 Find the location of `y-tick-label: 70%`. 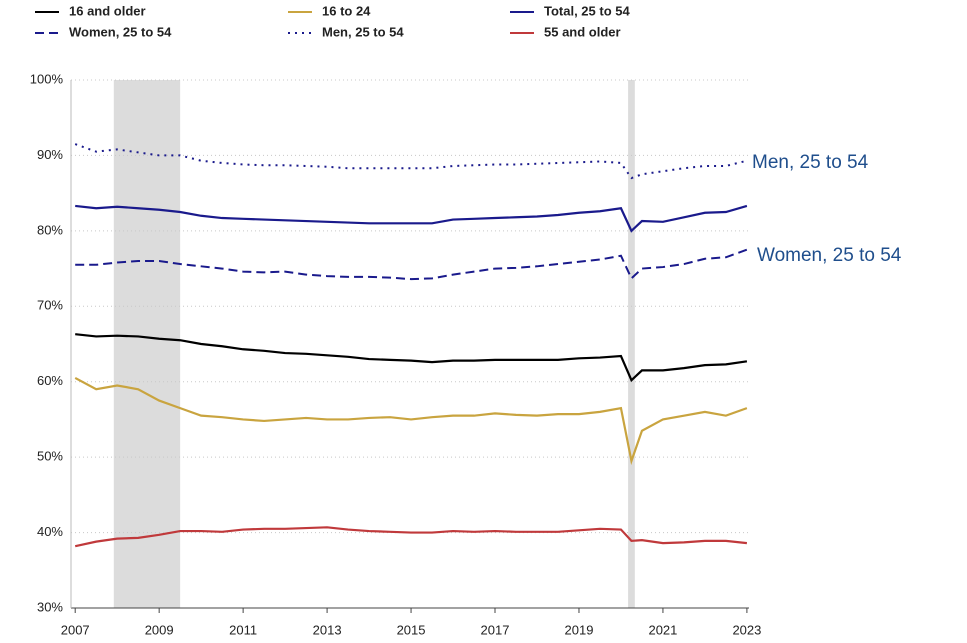

y-tick-label: 70% is located at coordinates (50, 305).